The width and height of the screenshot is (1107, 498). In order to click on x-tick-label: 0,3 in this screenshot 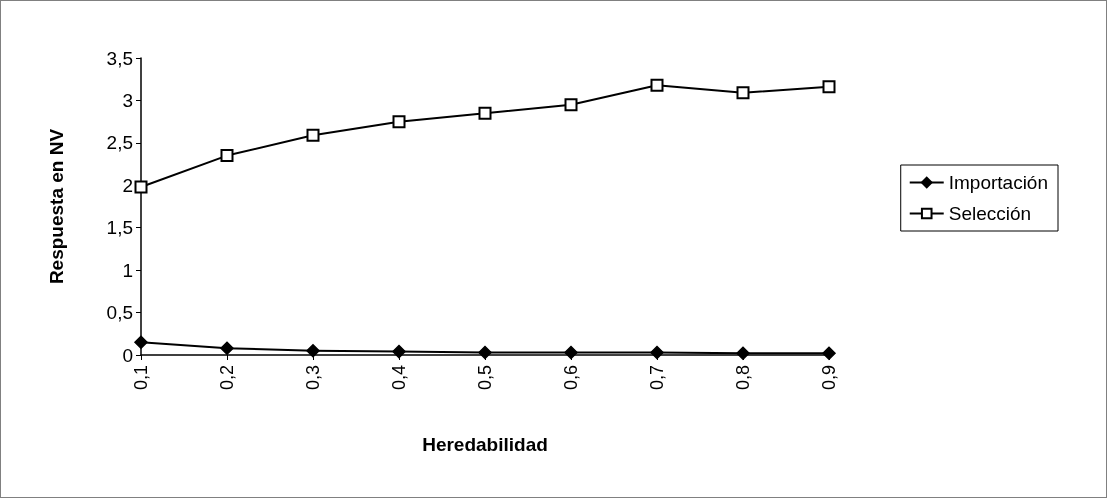, I will do `click(313, 378)`.